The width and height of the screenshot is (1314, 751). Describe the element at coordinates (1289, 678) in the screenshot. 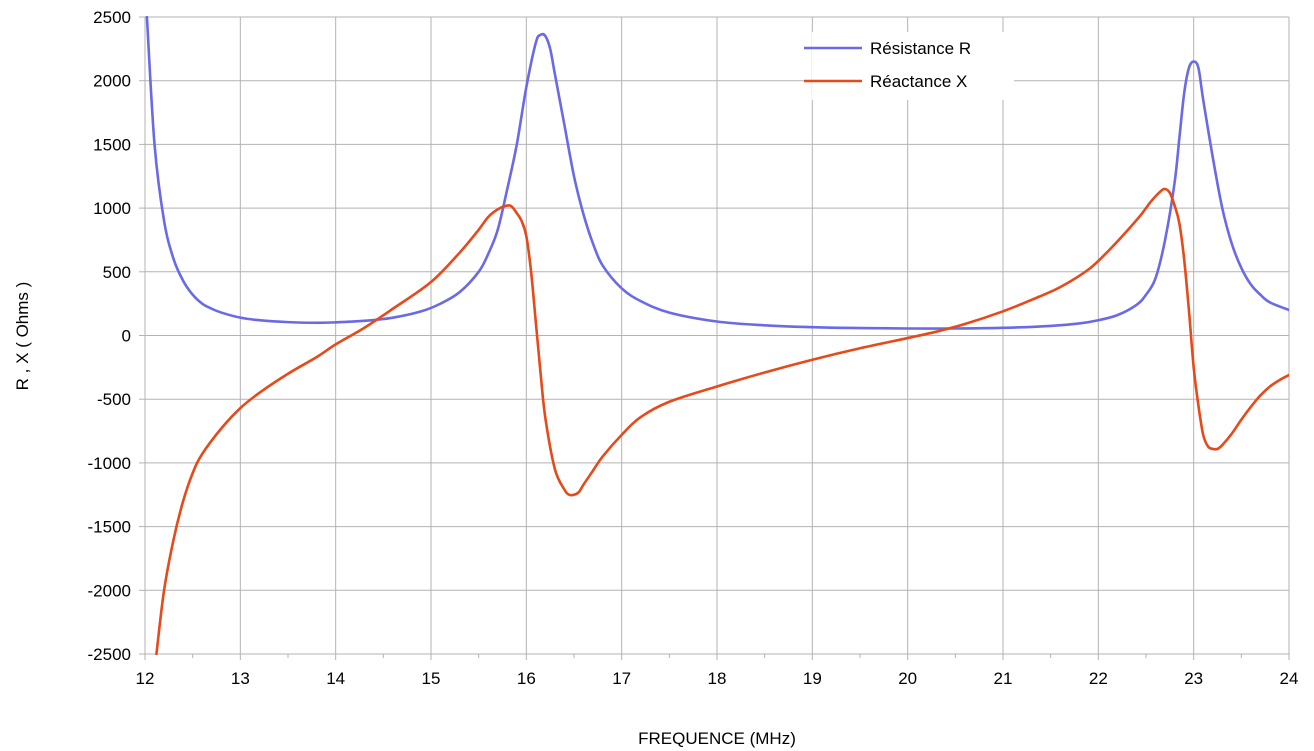

I see `x-tick-label: 24` at that location.